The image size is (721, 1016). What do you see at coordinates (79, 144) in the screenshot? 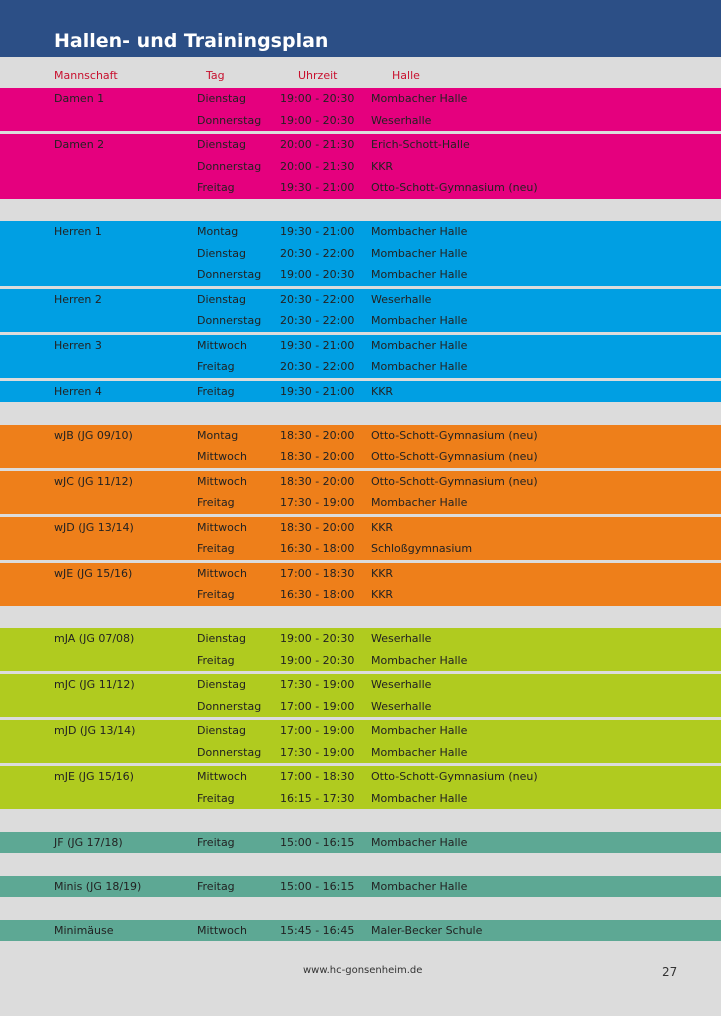
I see `team-name: Damen 2` at bounding box center [79, 144].